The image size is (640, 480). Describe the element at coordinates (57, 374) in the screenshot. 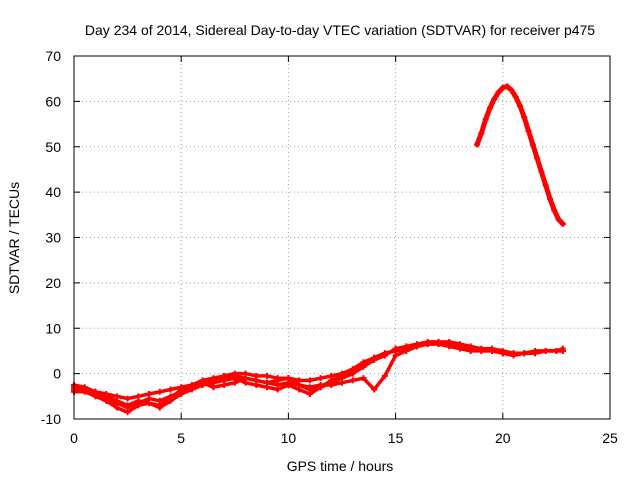

I see `y-tick-label: 0` at that location.